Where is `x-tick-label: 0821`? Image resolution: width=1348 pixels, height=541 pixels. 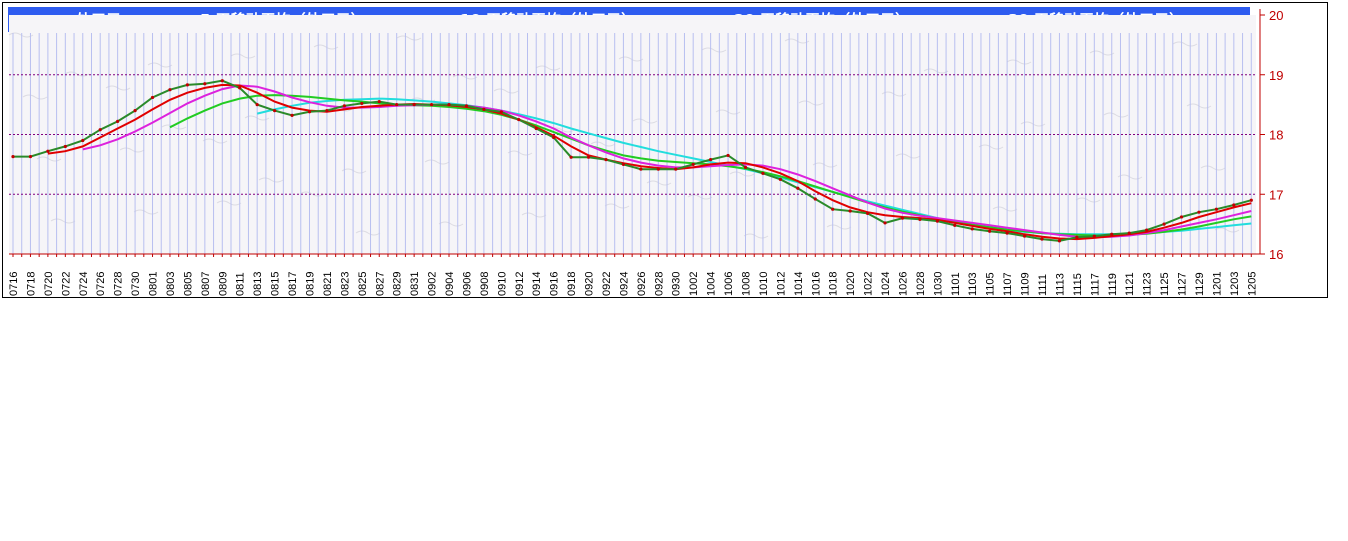
x-tick-label: 0821 is located at coordinates (328, 284).